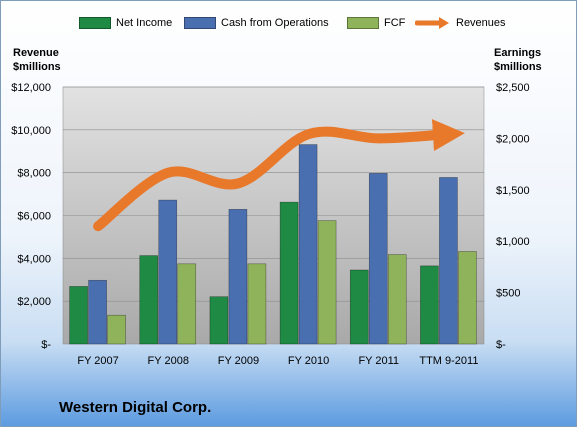 This screenshot has width=577, height=427. Describe the element at coordinates (46, 345) in the screenshot. I see `left-tick-label: $-` at that location.